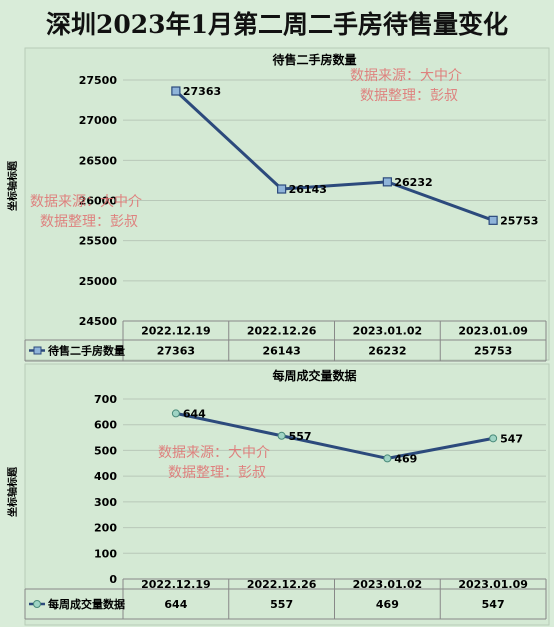 The width and height of the screenshot is (554, 627). I want to click on y-tick-label: 25000, so click(98, 281).